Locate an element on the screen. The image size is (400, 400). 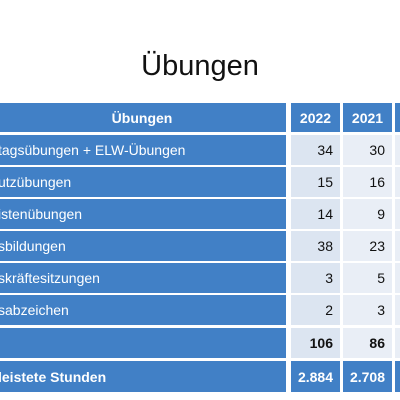
row-label: skräftesitzungen is located at coordinates (143, 278).